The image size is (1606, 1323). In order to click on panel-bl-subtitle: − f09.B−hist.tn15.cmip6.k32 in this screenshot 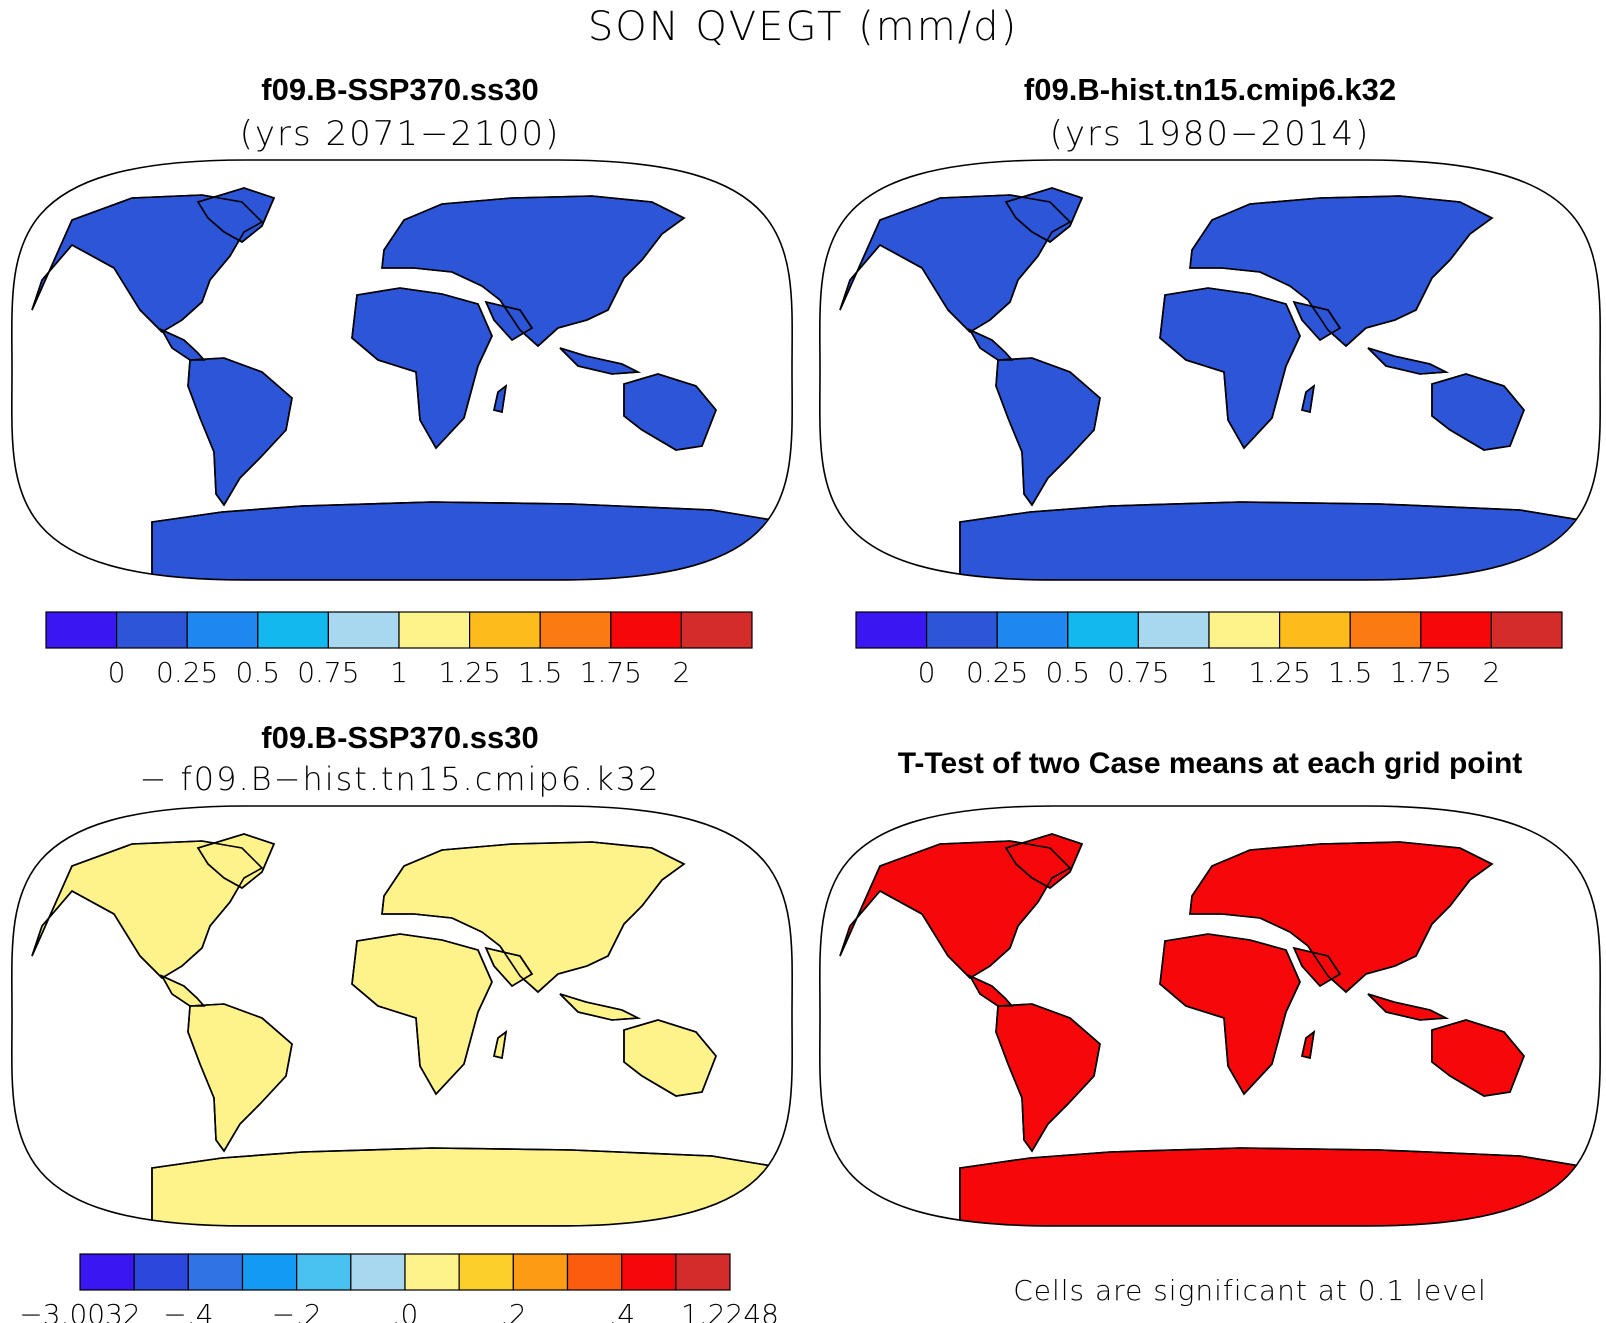, I will do `click(400, 779)`.